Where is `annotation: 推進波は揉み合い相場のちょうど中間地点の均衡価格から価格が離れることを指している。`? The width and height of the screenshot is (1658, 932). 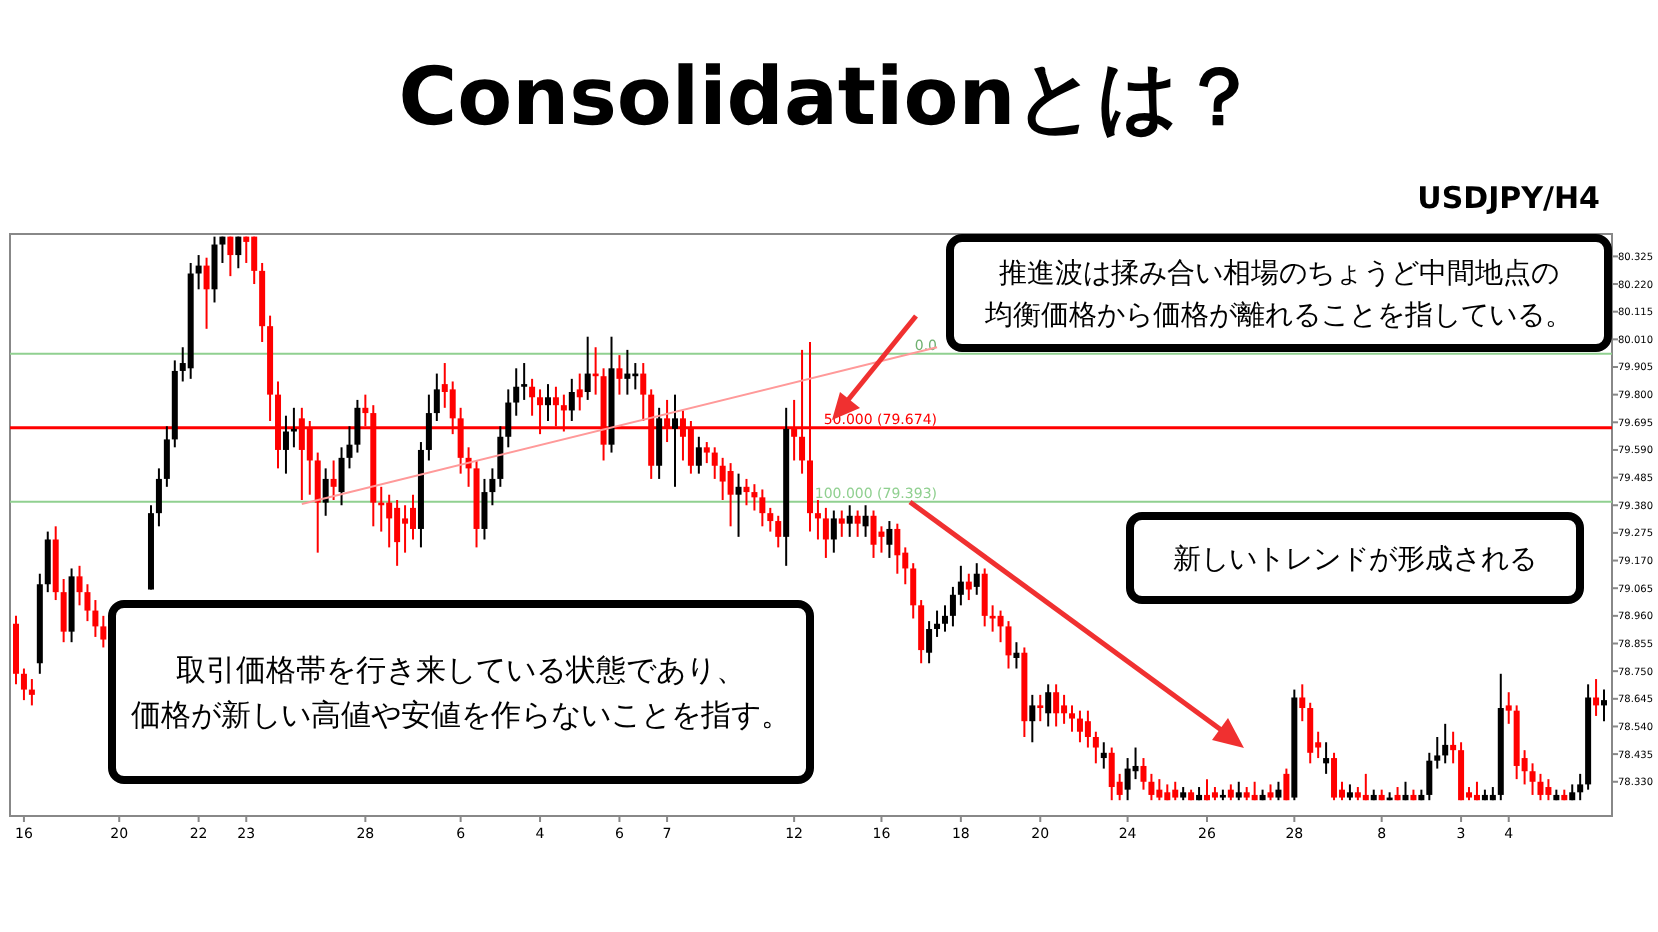
annotation: 推進波は揉み合い相場のちょうど中間地点の均衡価格から価格が離れることを指している。 is located at coordinates (1278, 294).